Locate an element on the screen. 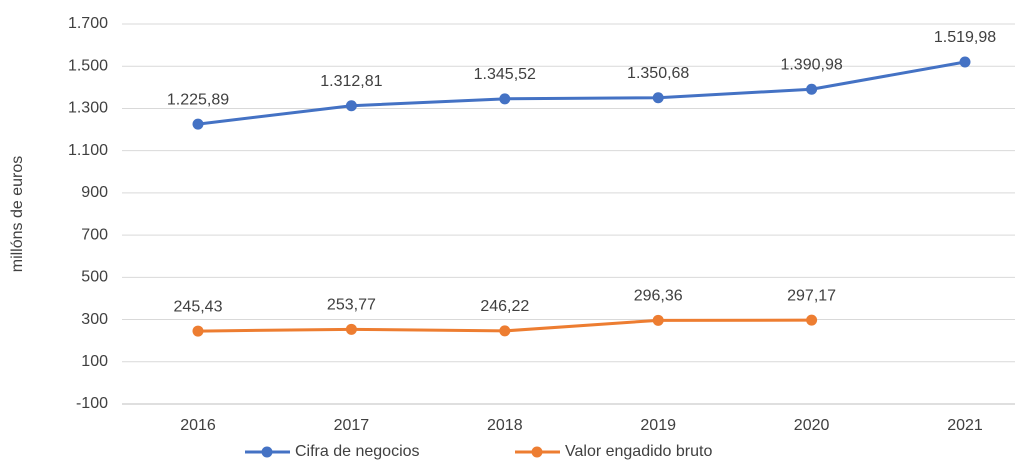 This screenshot has width=1030, height=468. y-tick-label: 1.500 is located at coordinates (88, 65).